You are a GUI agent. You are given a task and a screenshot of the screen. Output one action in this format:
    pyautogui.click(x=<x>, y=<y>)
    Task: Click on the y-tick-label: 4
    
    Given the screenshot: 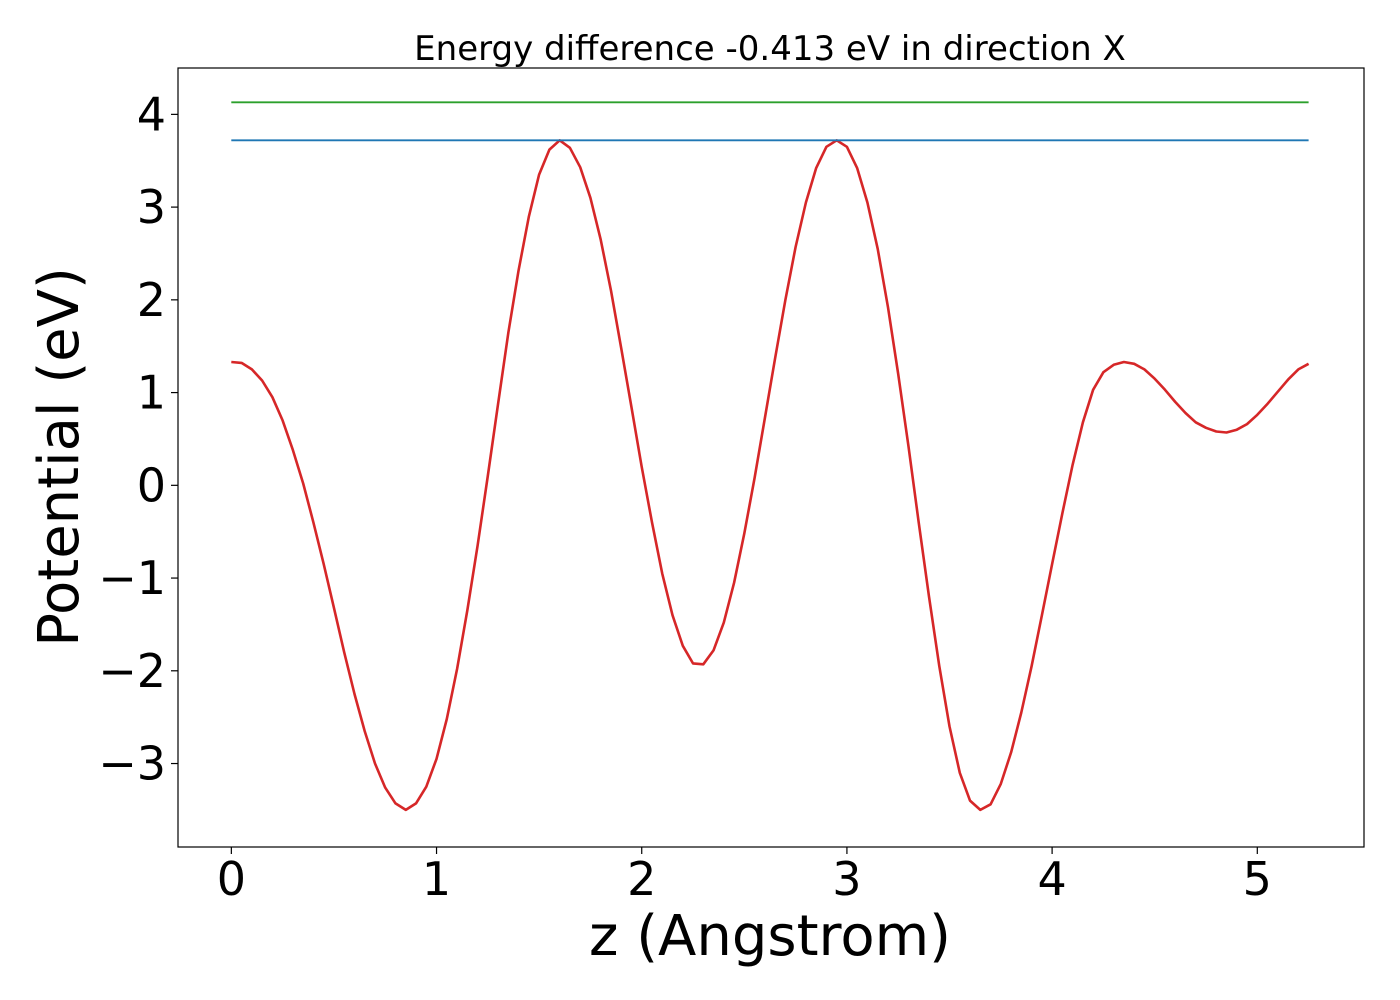 What is the action you would take?
    pyautogui.click(x=151, y=114)
    